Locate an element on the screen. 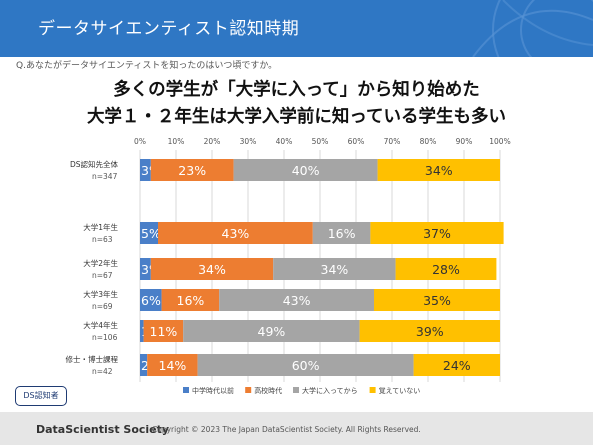 Image resolution: width=593 pixels, height=445 pixels. bar-data-label: 11% is located at coordinates (164, 331).